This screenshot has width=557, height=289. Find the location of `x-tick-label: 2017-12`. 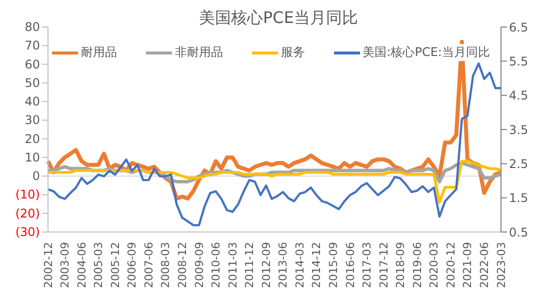

x-tick-label: 2017-12 is located at coordinates (383, 265).